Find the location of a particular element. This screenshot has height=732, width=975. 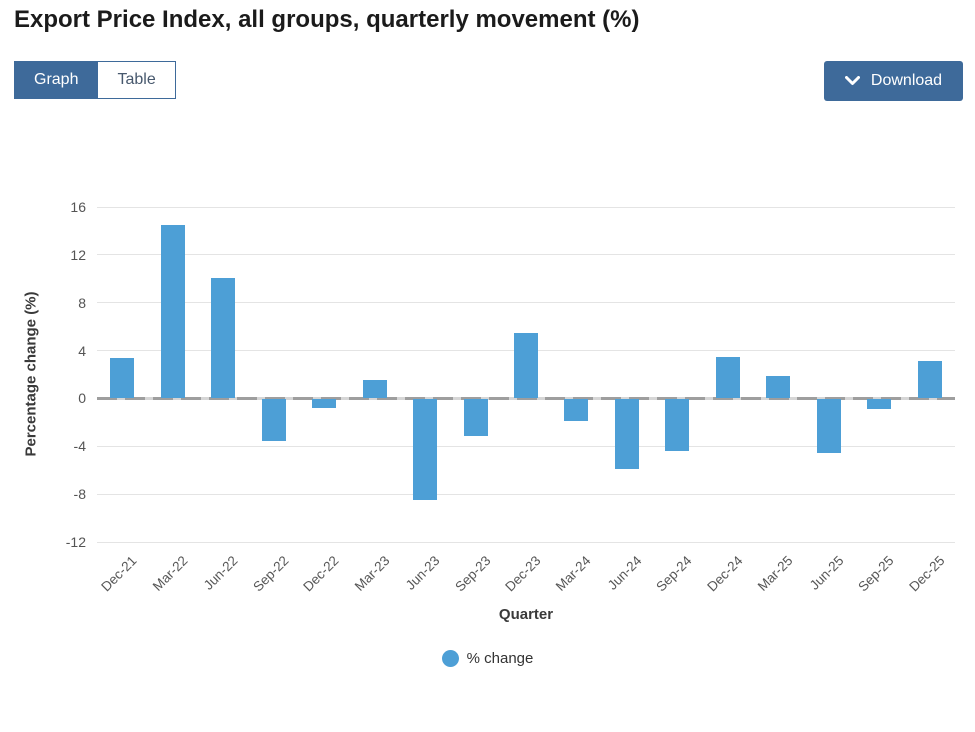

x-tick-label: Mar-25 is located at coordinates (775, 573).